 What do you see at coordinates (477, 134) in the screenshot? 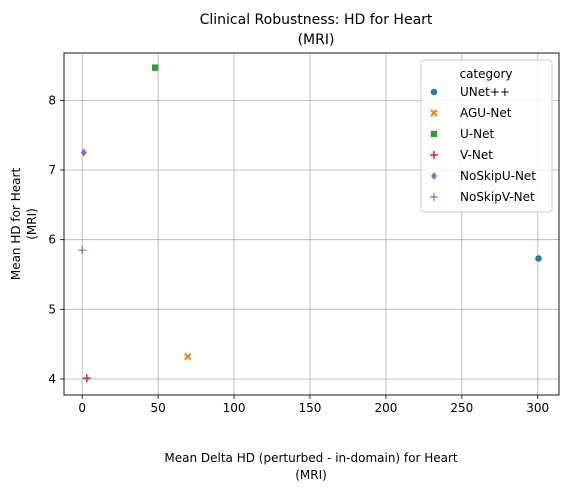
I see `legend-label-2: U-Net` at bounding box center [477, 134].